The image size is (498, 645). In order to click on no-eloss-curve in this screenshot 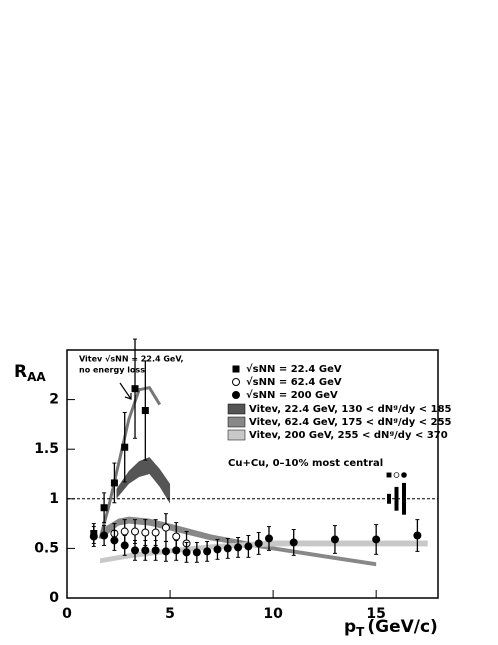, I will do `click(130, 462)`.